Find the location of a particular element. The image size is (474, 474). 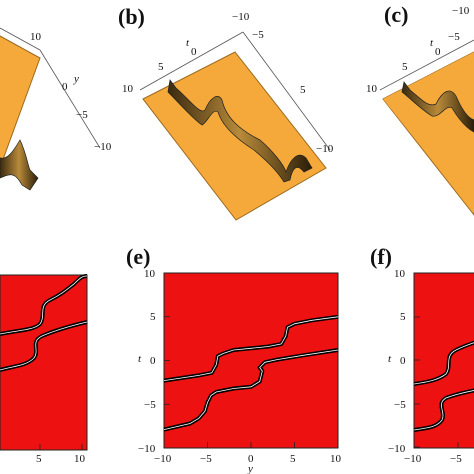

xtick-e-3: 5 is located at coordinates (293, 459).